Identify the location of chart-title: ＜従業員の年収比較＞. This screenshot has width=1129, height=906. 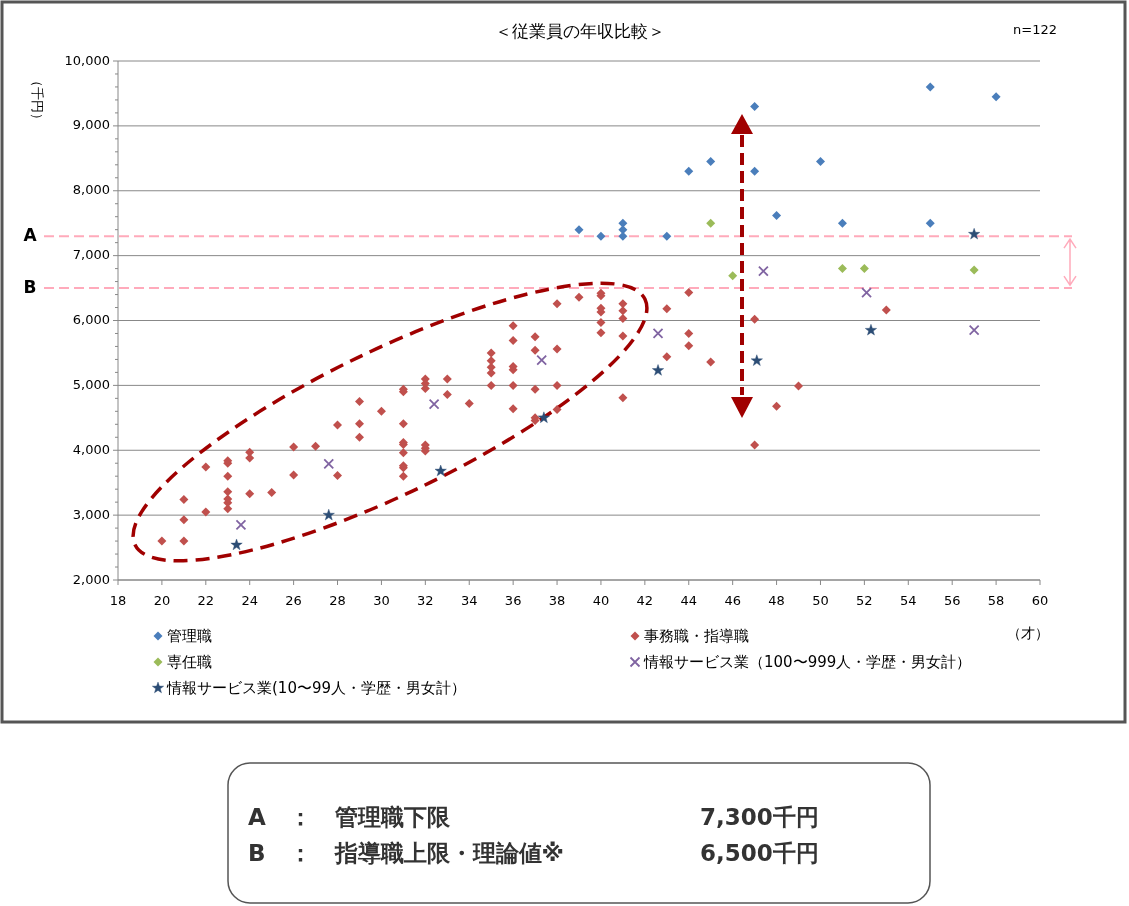
(580, 31).